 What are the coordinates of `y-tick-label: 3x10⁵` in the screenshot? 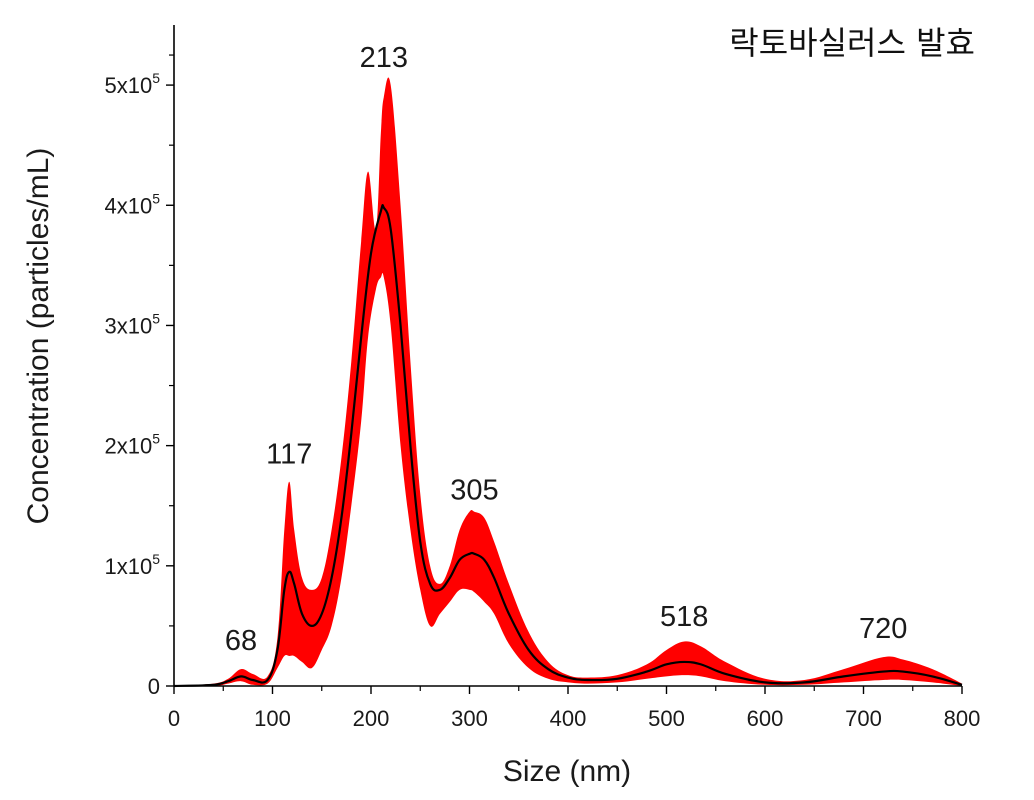 It's located at (132, 324).